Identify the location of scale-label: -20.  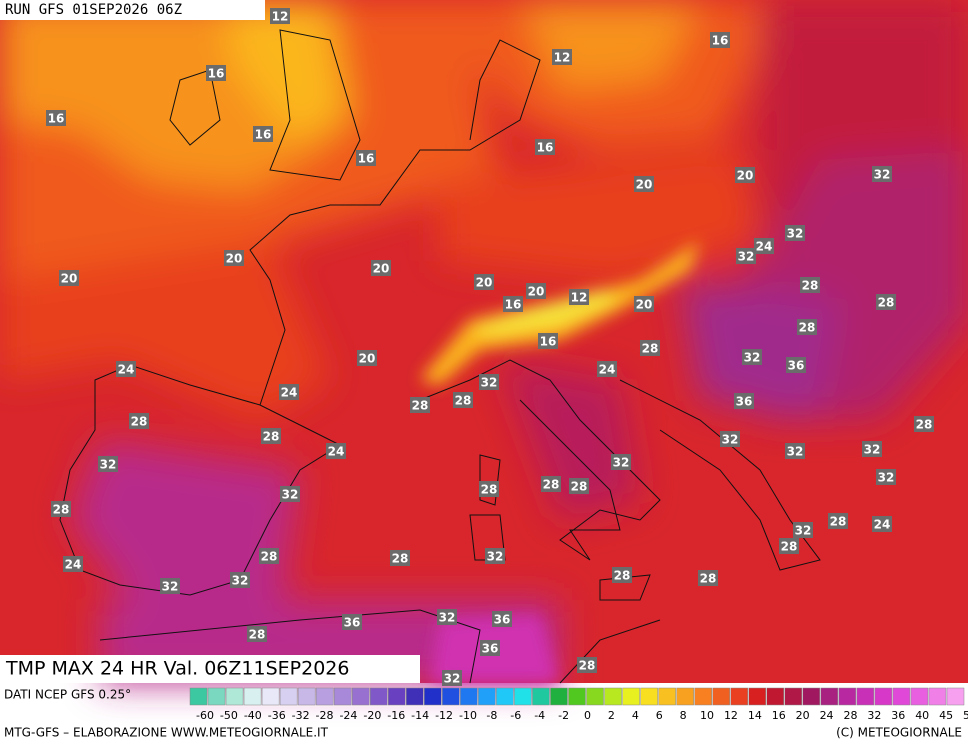
(372, 715).